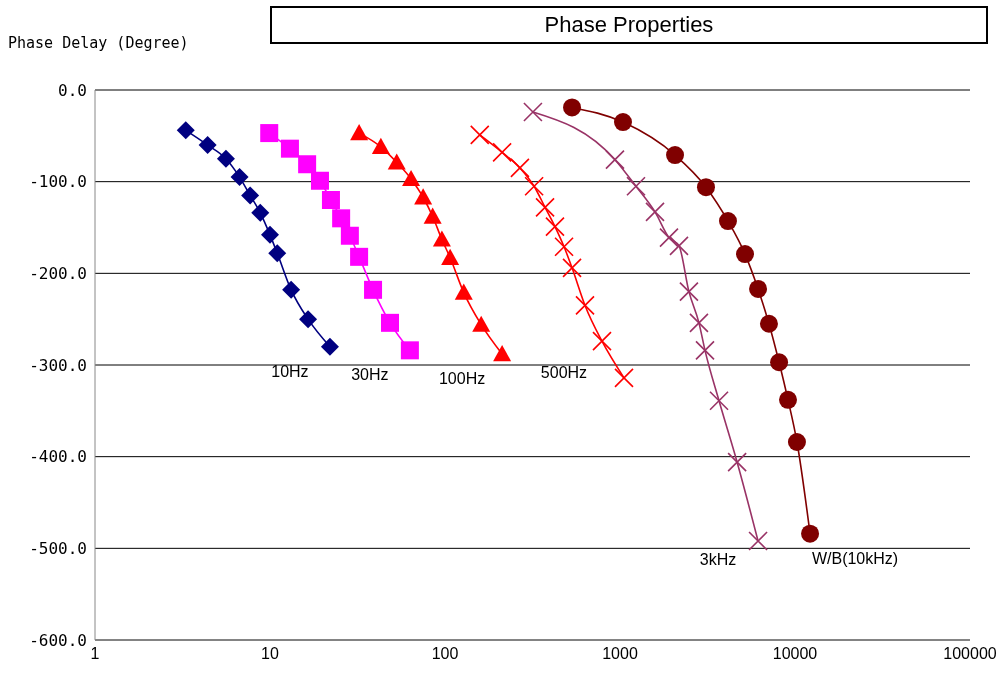 This screenshot has width=1002, height=682. Describe the element at coordinates (95, 654) in the screenshot. I see `x-tick-label: 1` at that location.